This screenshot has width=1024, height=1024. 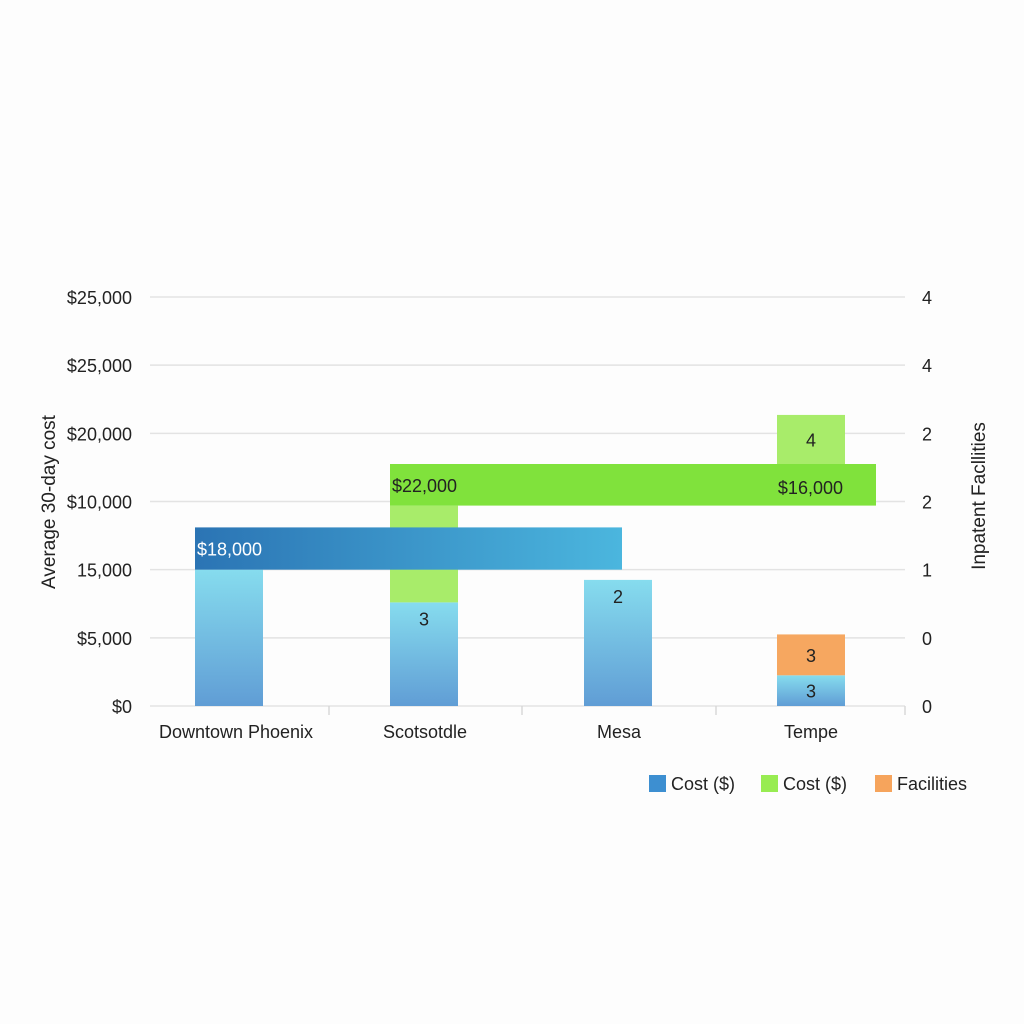 I want to click on data-label: 2, so click(x=618, y=597).